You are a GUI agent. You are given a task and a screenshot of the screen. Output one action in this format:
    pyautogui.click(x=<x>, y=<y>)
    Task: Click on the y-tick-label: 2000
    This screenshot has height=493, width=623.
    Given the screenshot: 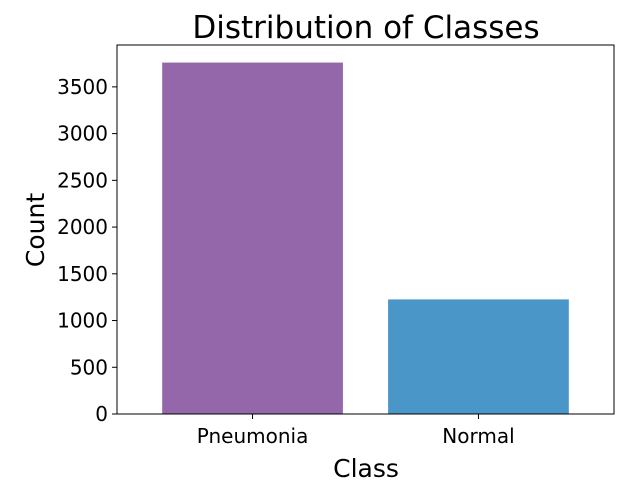 What is the action you would take?
    pyautogui.click(x=82, y=227)
    